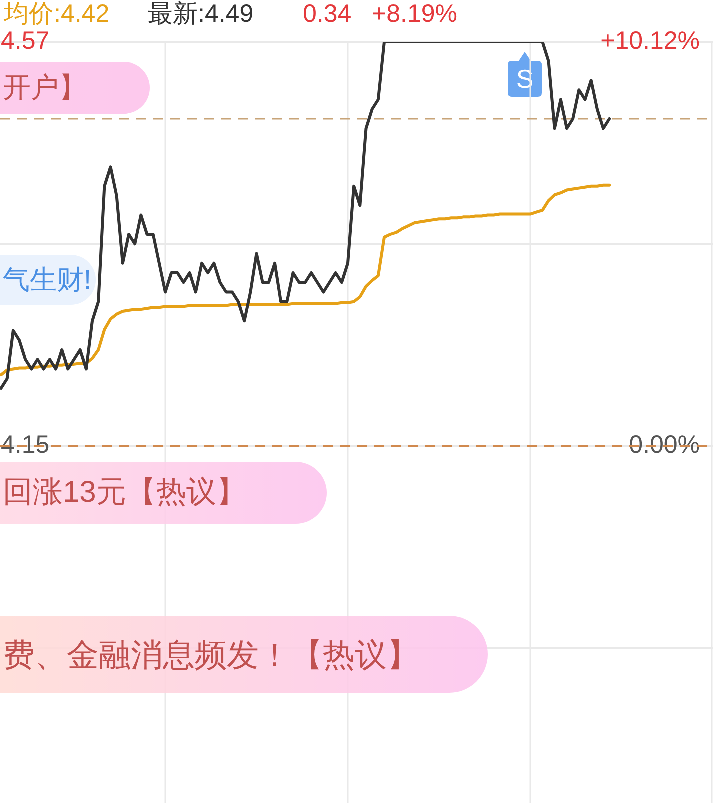  Describe the element at coordinates (25, 40) in the screenshot. I see `y-tick-label: 4.57` at that location.